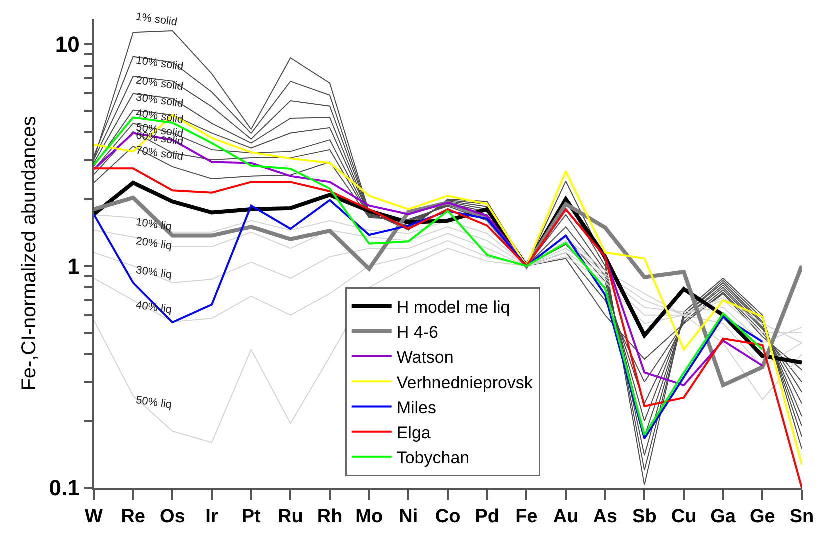 The image size is (835, 540). What do you see at coordinates (802, 517) in the screenshot?
I see `x-tick-label: Sn` at bounding box center [802, 517].